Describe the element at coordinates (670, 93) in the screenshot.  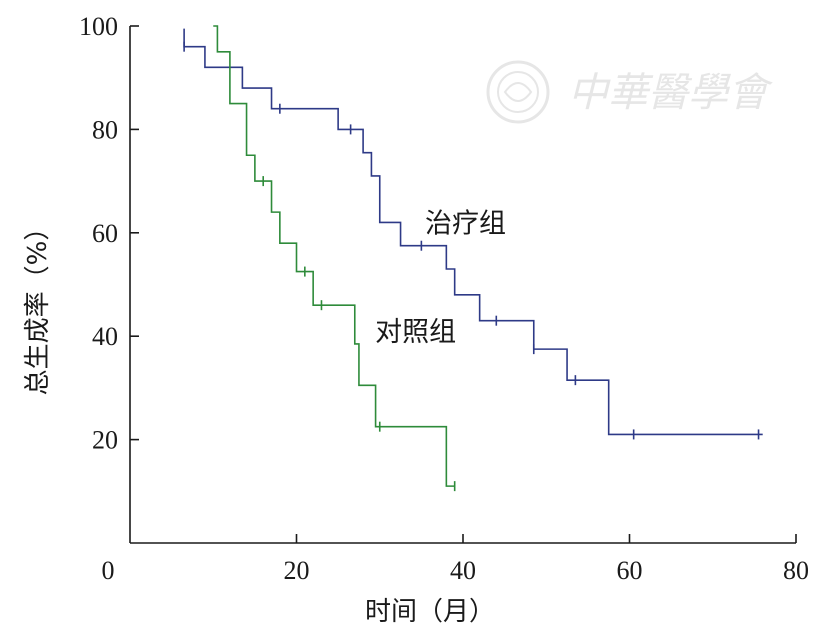
I see `watermark-text: 中華醫學會` at that location.